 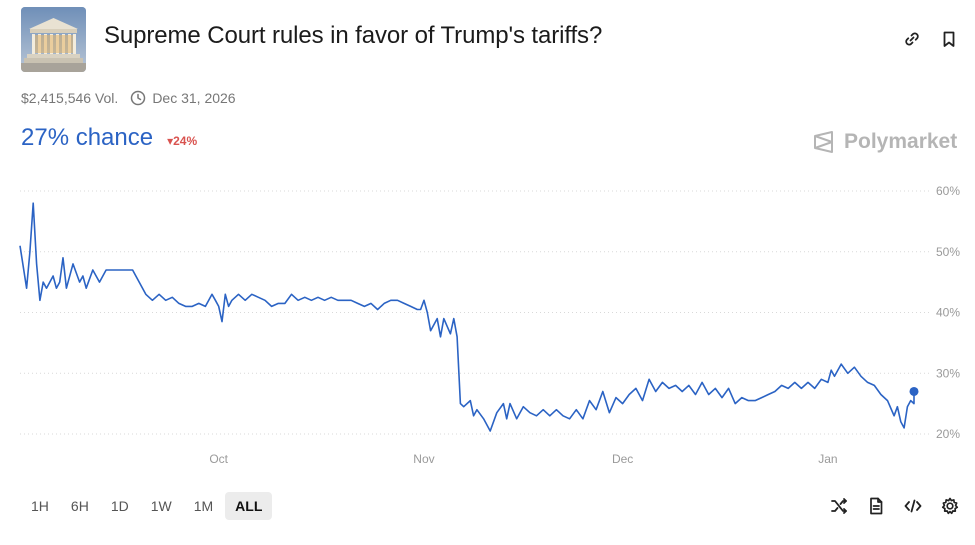 I want to click on x-tick-label: Oct, so click(x=218, y=459).